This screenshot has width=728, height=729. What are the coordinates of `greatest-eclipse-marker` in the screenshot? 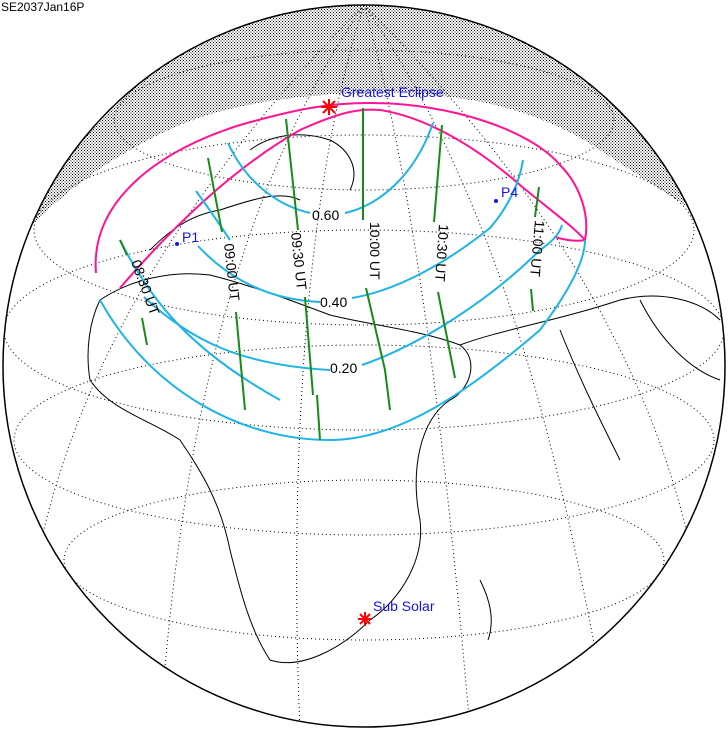 It's located at (329, 107).